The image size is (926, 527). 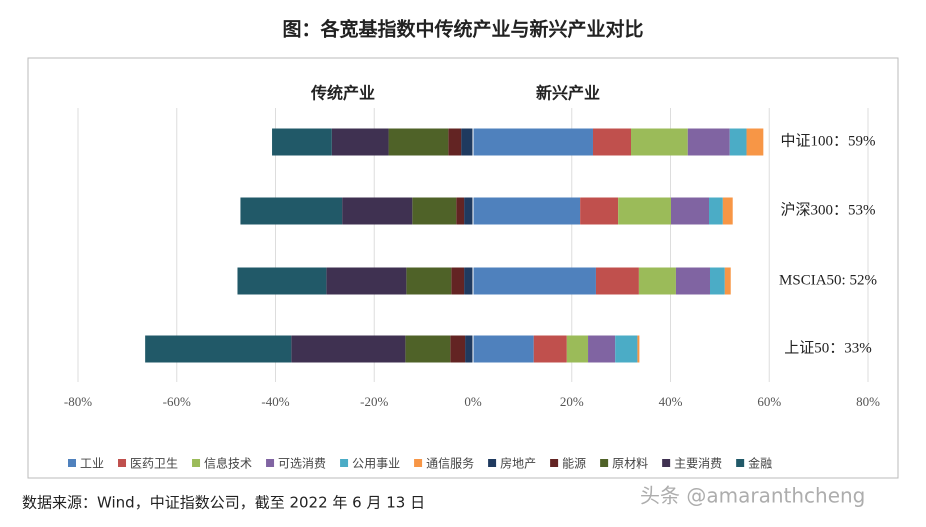 What do you see at coordinates (752, 496) in the screenshot?
I see `watermark: 头条 @amaranthcheng` at bounding box center [752, 496].